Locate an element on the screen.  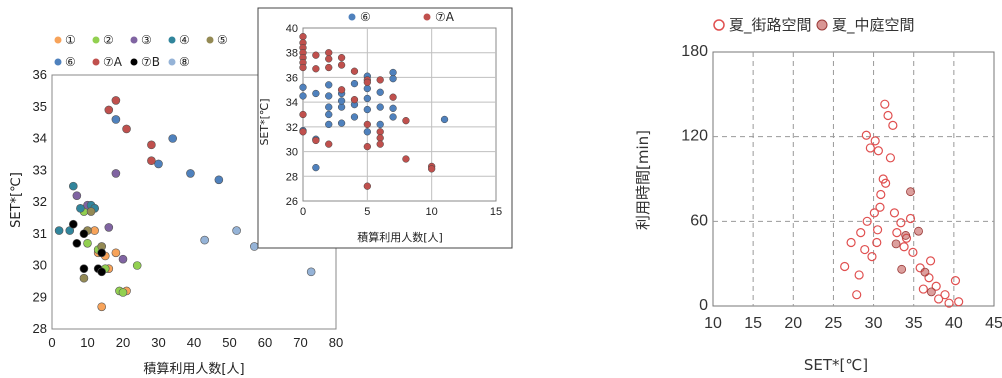
legend-label: ④ is located at coordinates (184, 40).